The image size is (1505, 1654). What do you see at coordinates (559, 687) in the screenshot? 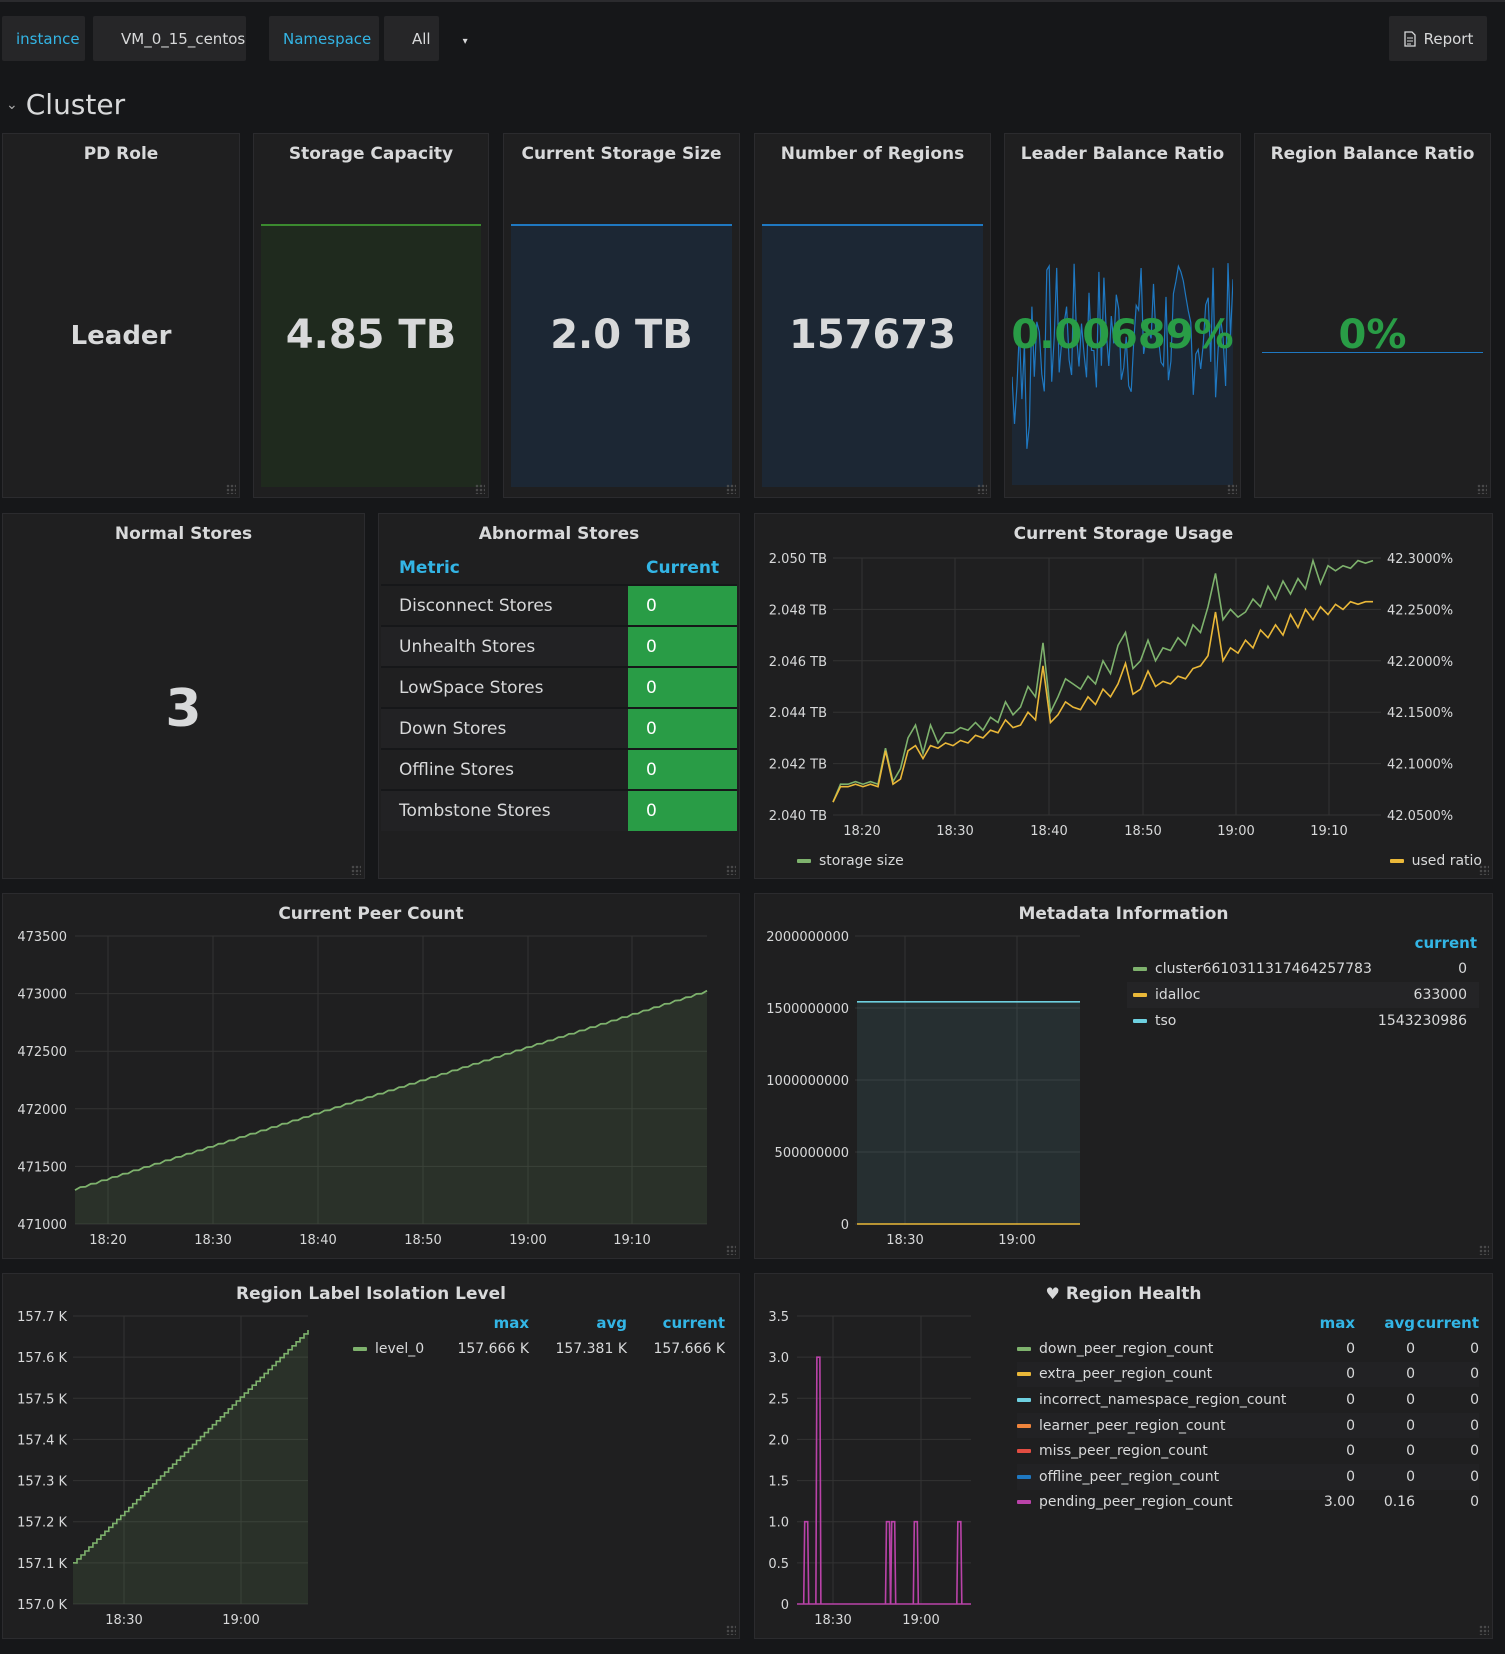
I see `table-row: LowSpace Stores 0` at bounding box center [559, 687].